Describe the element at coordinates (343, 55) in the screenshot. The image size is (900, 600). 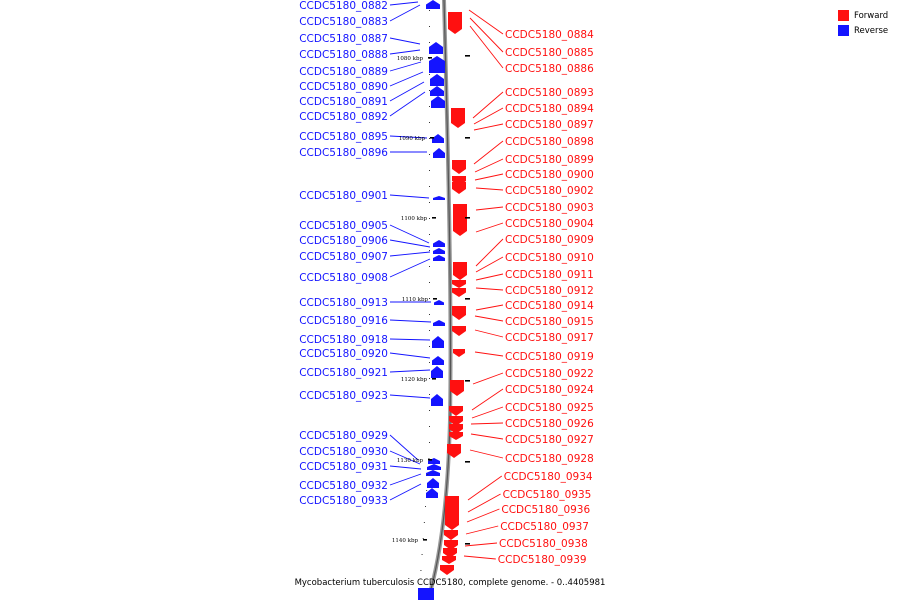
I see `reverse-gene-label: CCDC5180_0888` at that location.